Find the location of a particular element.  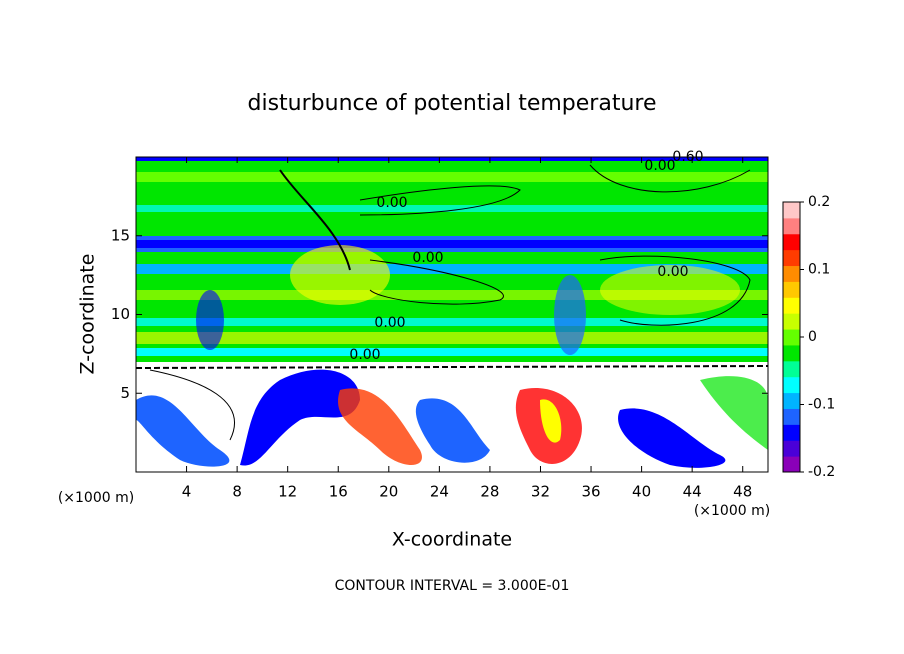

y-tick-label: 15 is located at coordinates (120, 235).